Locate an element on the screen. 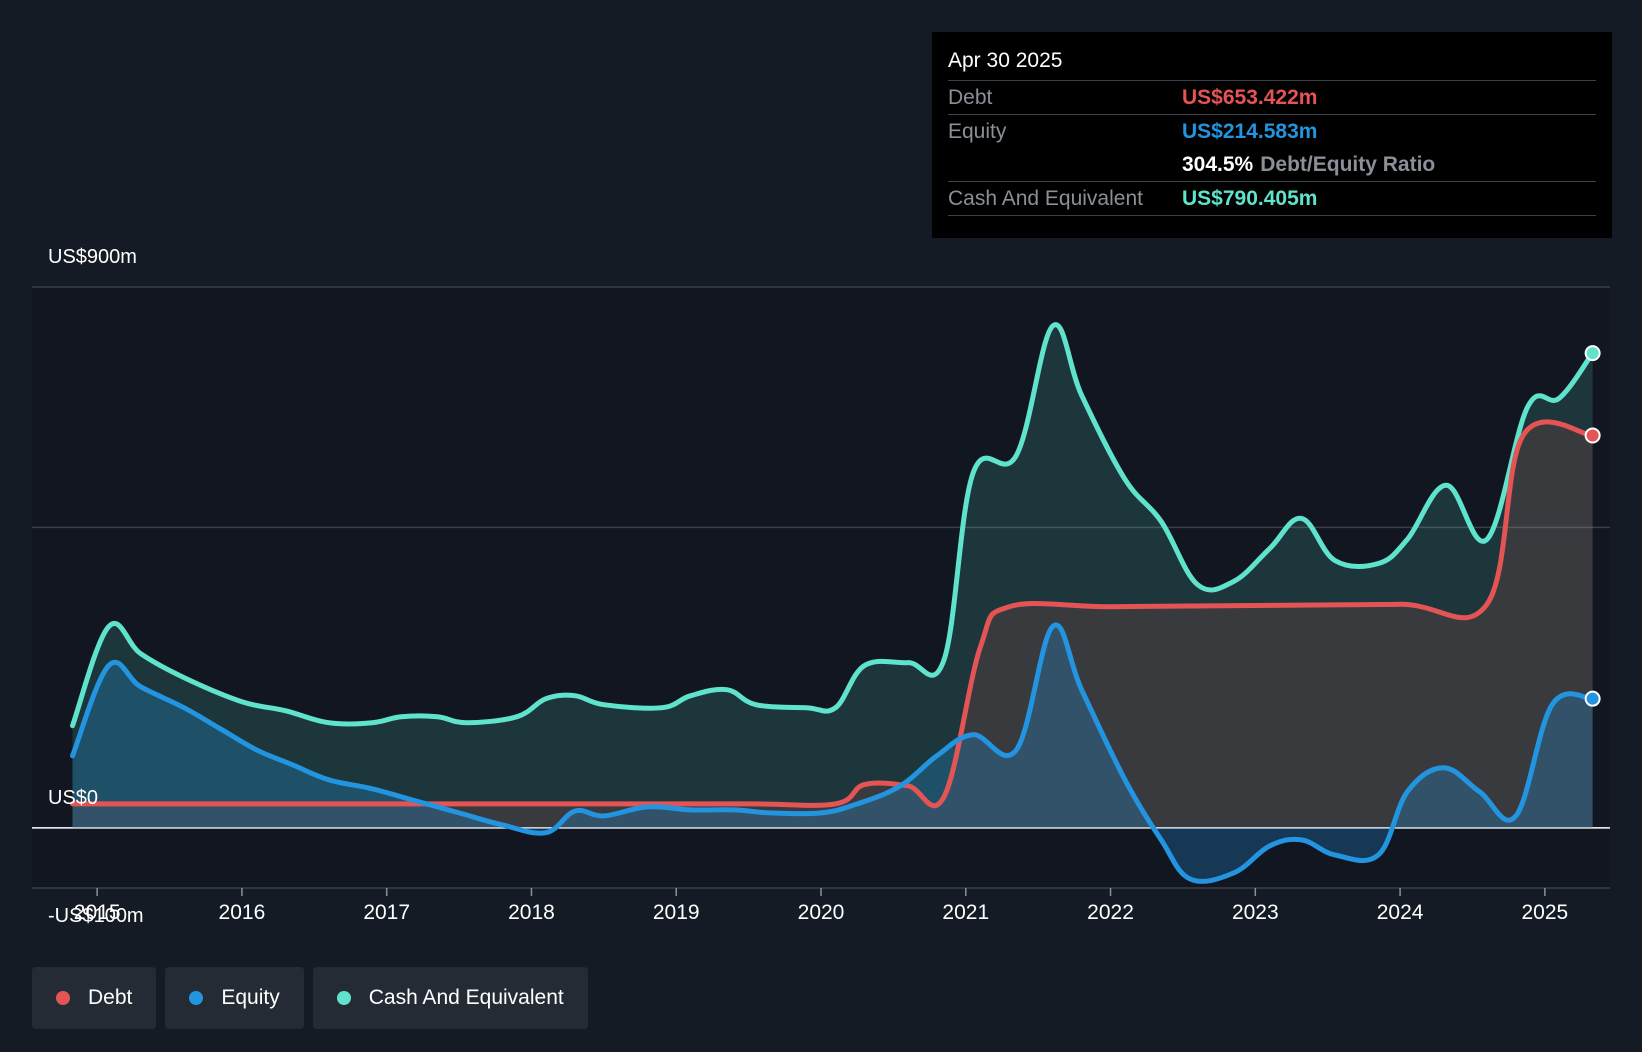 This screenshot has height=1052, width=1642. legend-label-cash: Cash And Equivalent is located at coordinates (466, 997).